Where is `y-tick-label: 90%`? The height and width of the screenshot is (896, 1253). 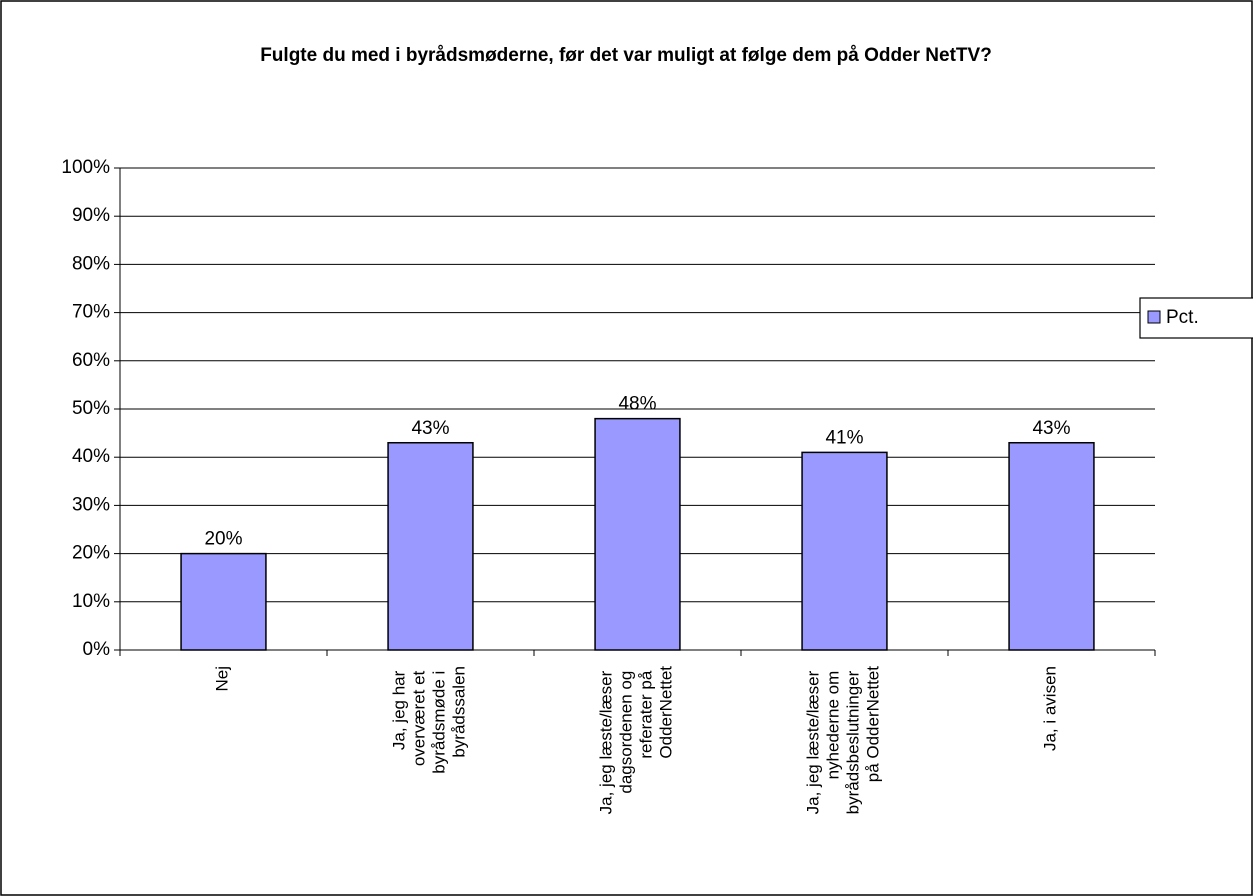
y-tick-label: 90% is located at coordinates (91, 215).